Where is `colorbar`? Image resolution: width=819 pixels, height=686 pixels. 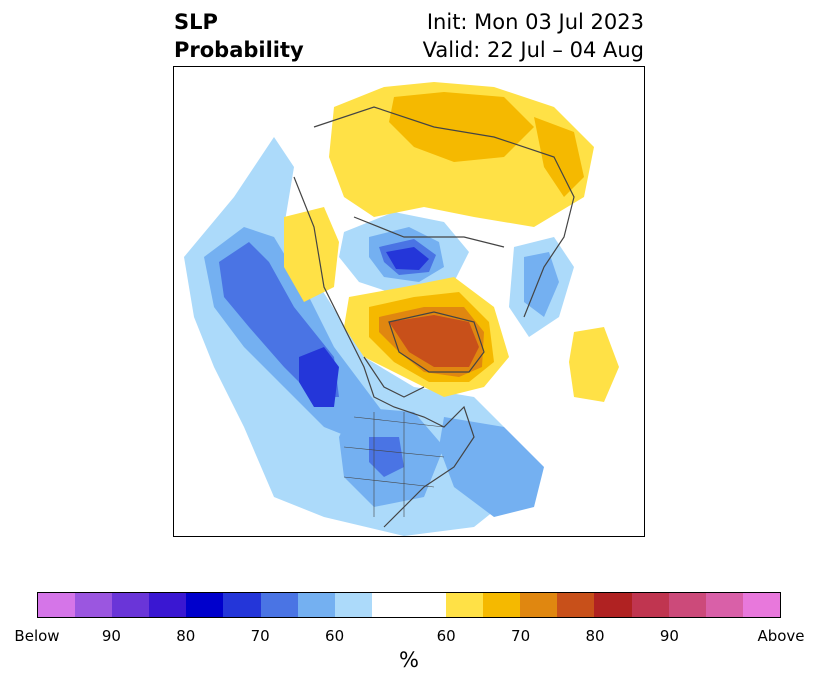
colorbar is located at coordinates (409, 605).